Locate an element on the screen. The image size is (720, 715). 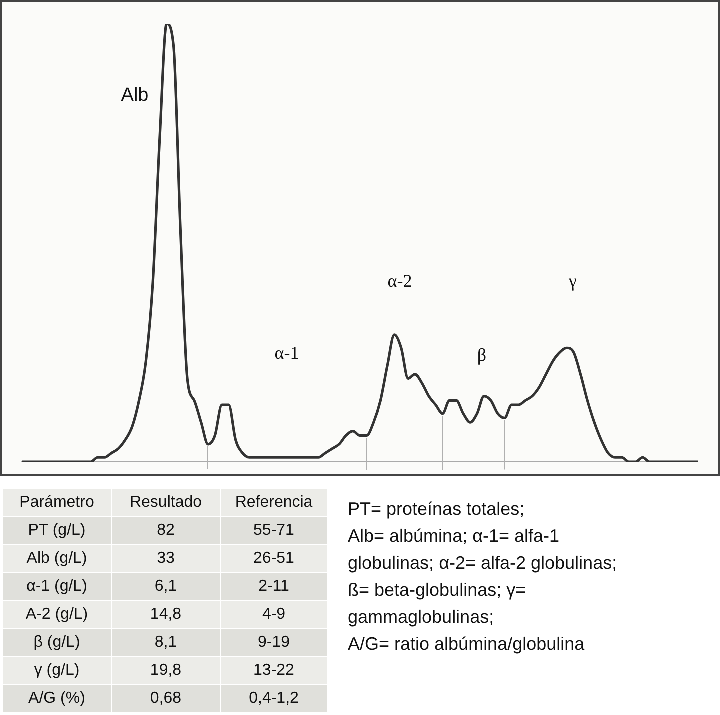
text: 0,68 is located at coordinates (166, 698).